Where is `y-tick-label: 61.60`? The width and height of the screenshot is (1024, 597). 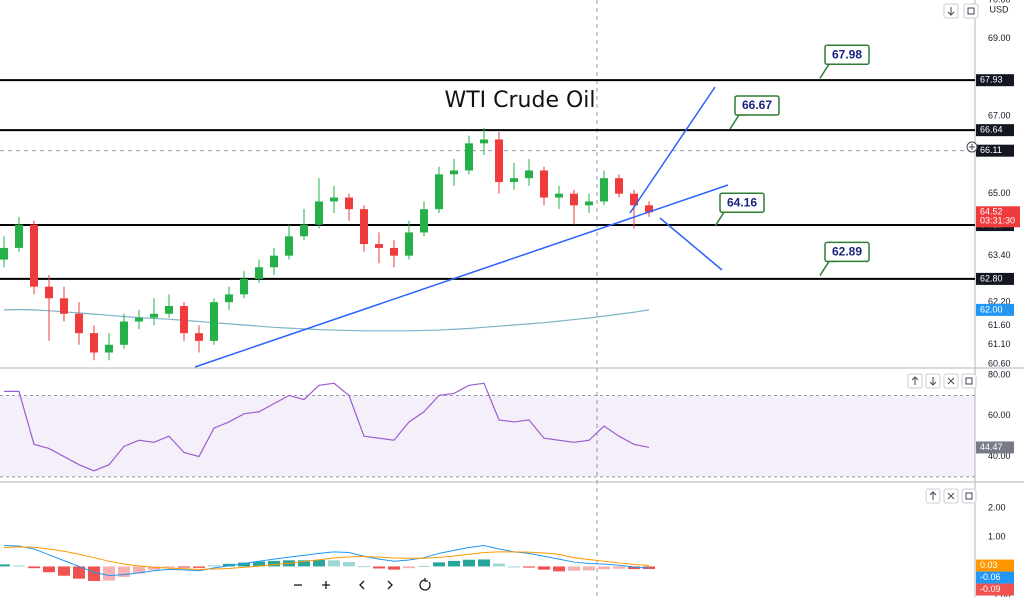 y-tick-label: 61.60 is located at coordinates (999, 325).